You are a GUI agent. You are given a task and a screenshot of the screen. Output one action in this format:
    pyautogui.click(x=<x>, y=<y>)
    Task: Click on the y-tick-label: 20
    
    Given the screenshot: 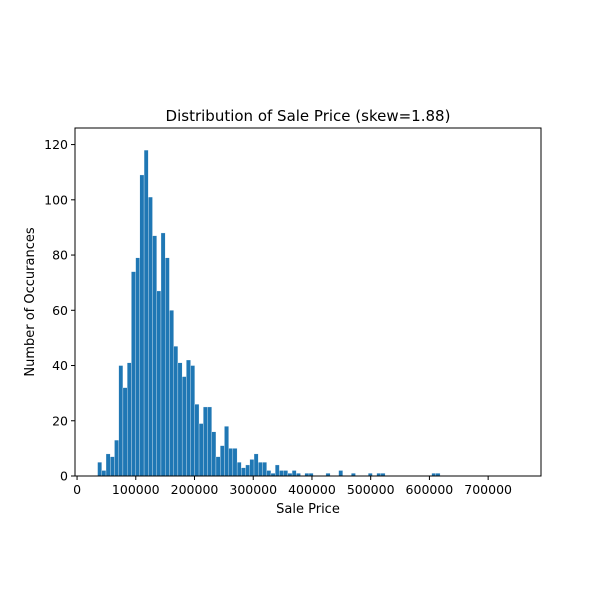 What is the action you would take?
    pyautogui.click(x=60, y=420)
    